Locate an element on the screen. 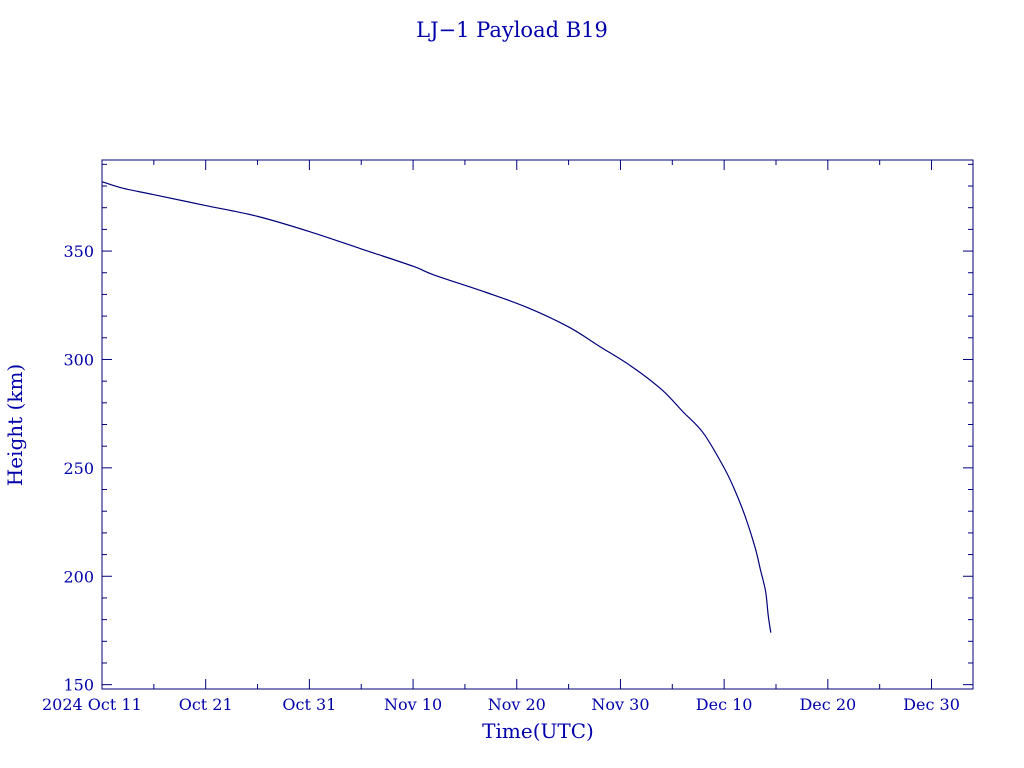  y-tick-label: 150 is located at coordinates (78, 685).